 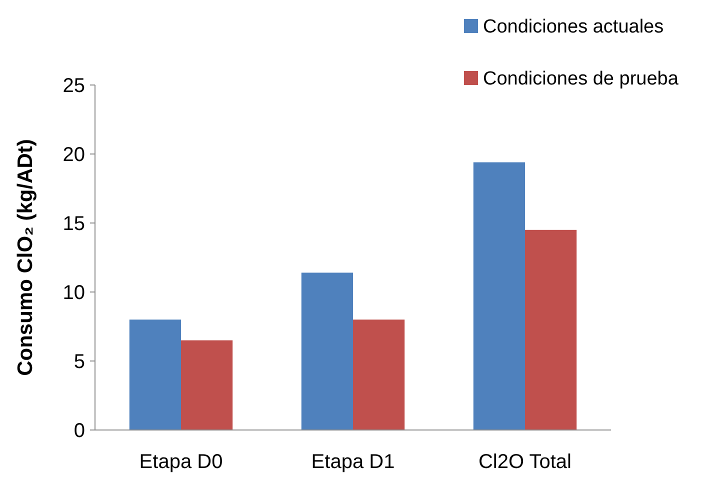 What do you see at coordinates (79, 431) in the screenshot?
I see `y-tick-label: 0` at bounding box center [79, 431].